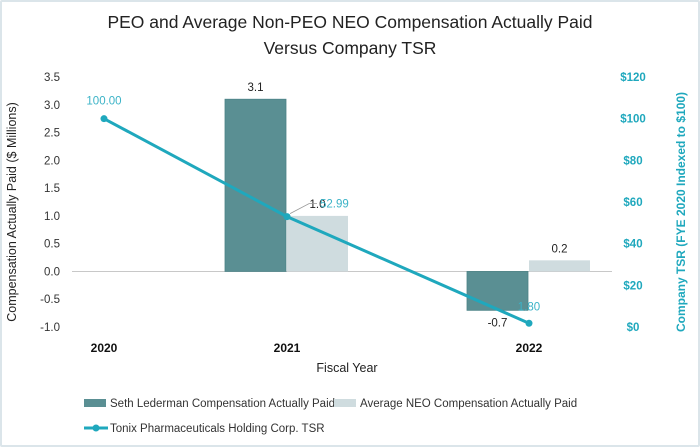  I want to click on y2-tick-label: $40, so click(632, 245).